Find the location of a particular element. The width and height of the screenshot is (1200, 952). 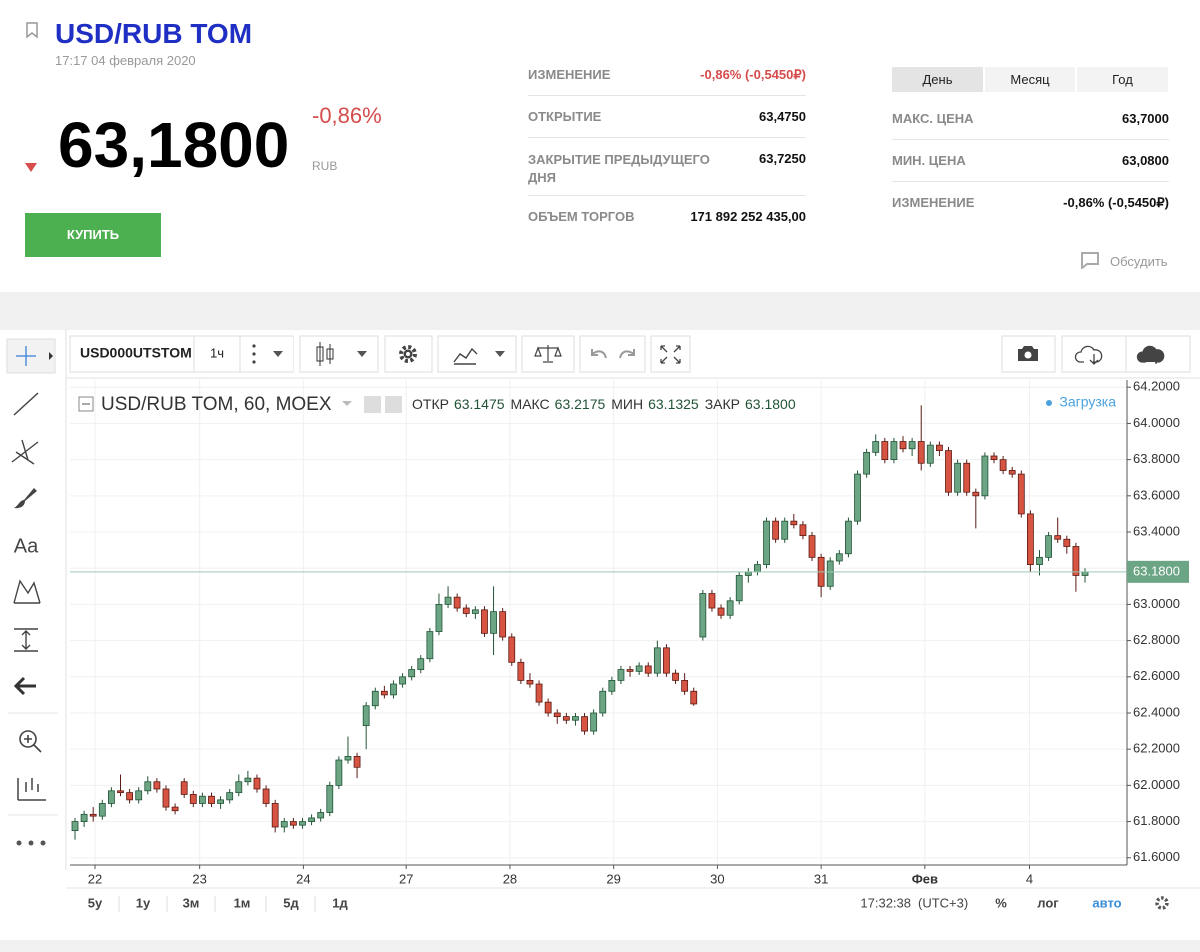

auto-toggle: авто is located at coordinates (1106, 902).